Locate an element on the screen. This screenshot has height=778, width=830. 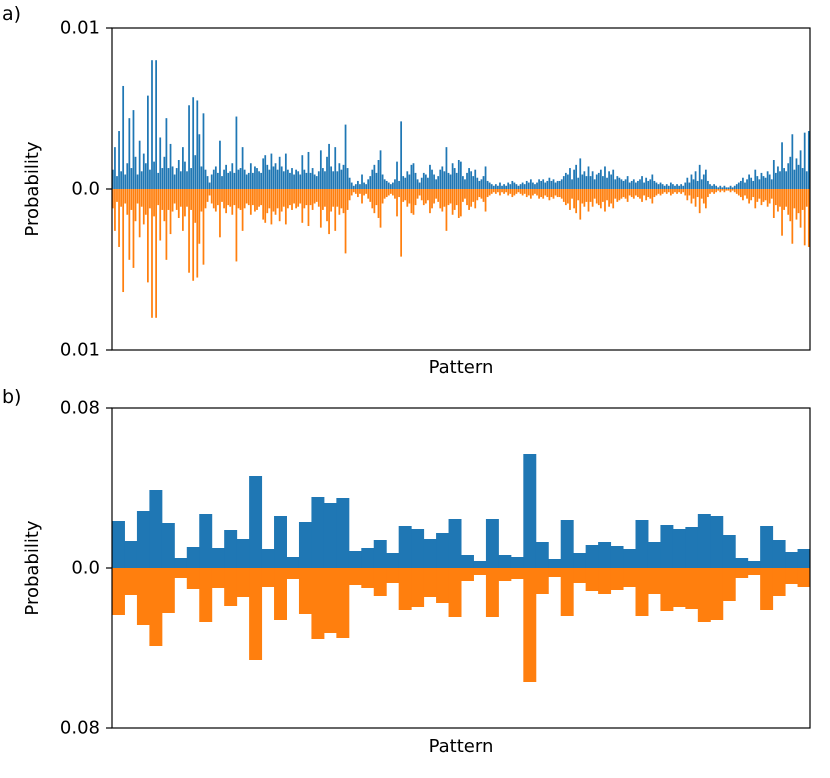
y-tick-label: 0.08 is located at coordinates (80, 728).